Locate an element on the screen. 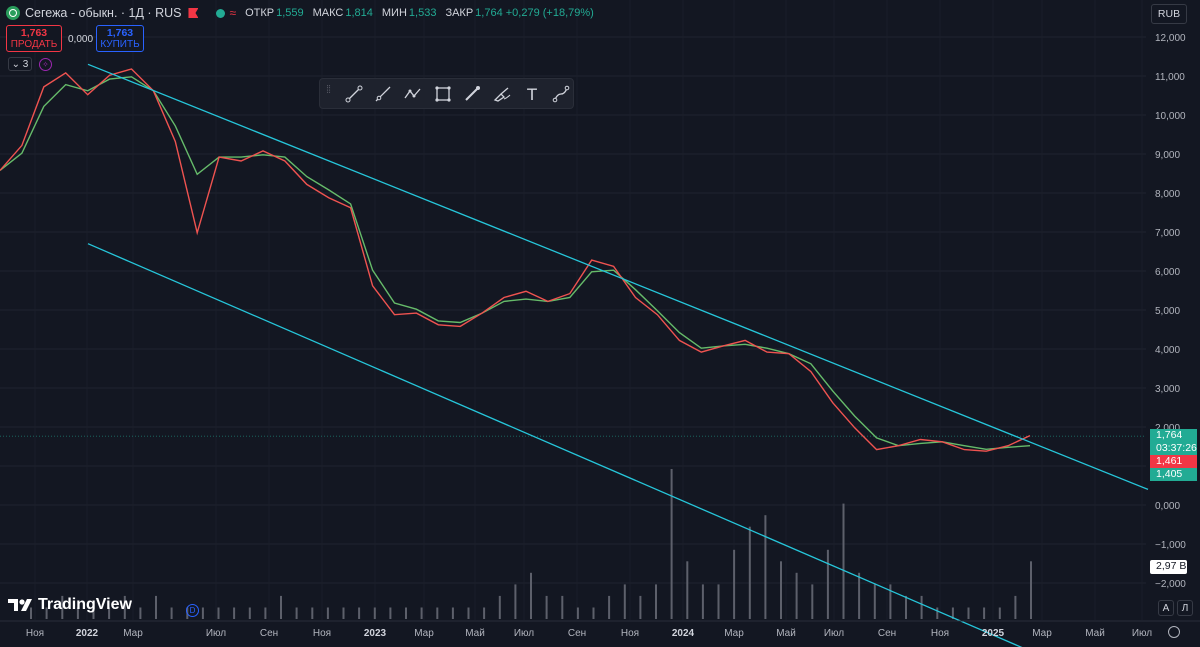 Image resolution: width=1200 pixels, height=647 pixels. time-axis-label: 2024 is located at coordinates (683, 633).